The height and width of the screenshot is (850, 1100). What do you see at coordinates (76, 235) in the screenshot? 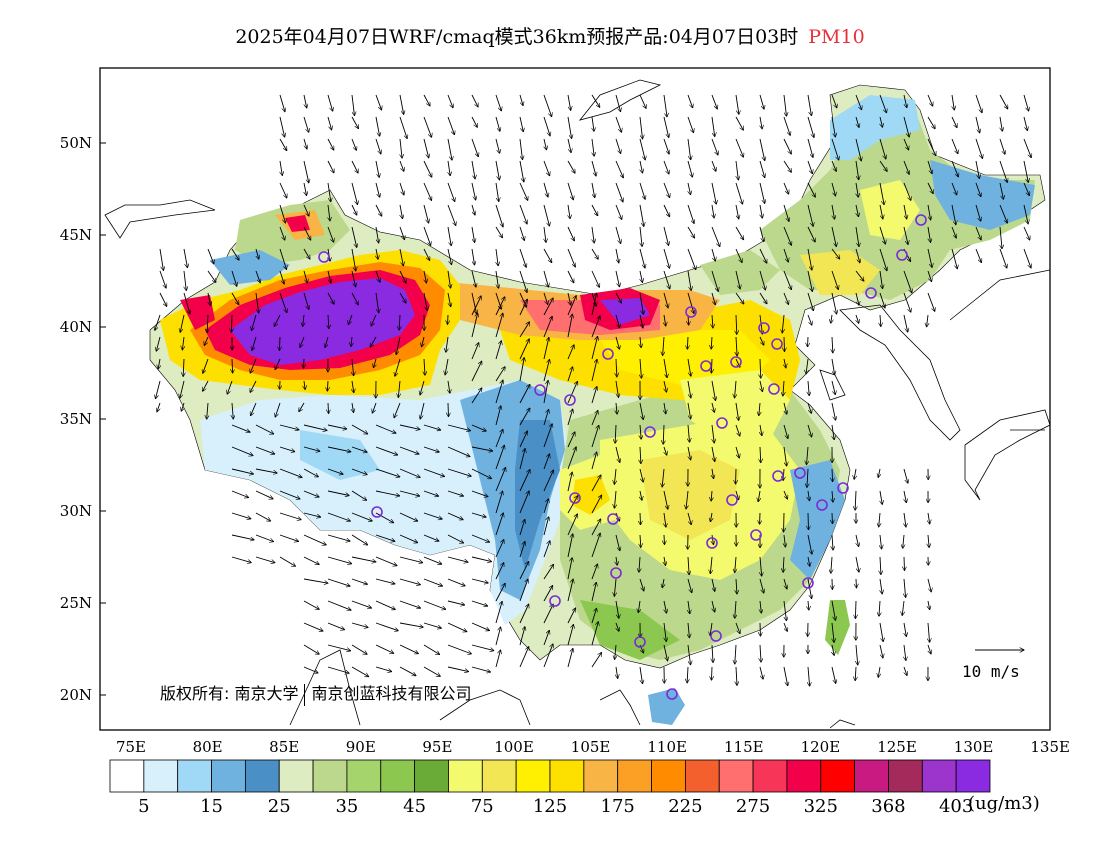
I see `lat-label: 45N` at bounding box center [76, 235].